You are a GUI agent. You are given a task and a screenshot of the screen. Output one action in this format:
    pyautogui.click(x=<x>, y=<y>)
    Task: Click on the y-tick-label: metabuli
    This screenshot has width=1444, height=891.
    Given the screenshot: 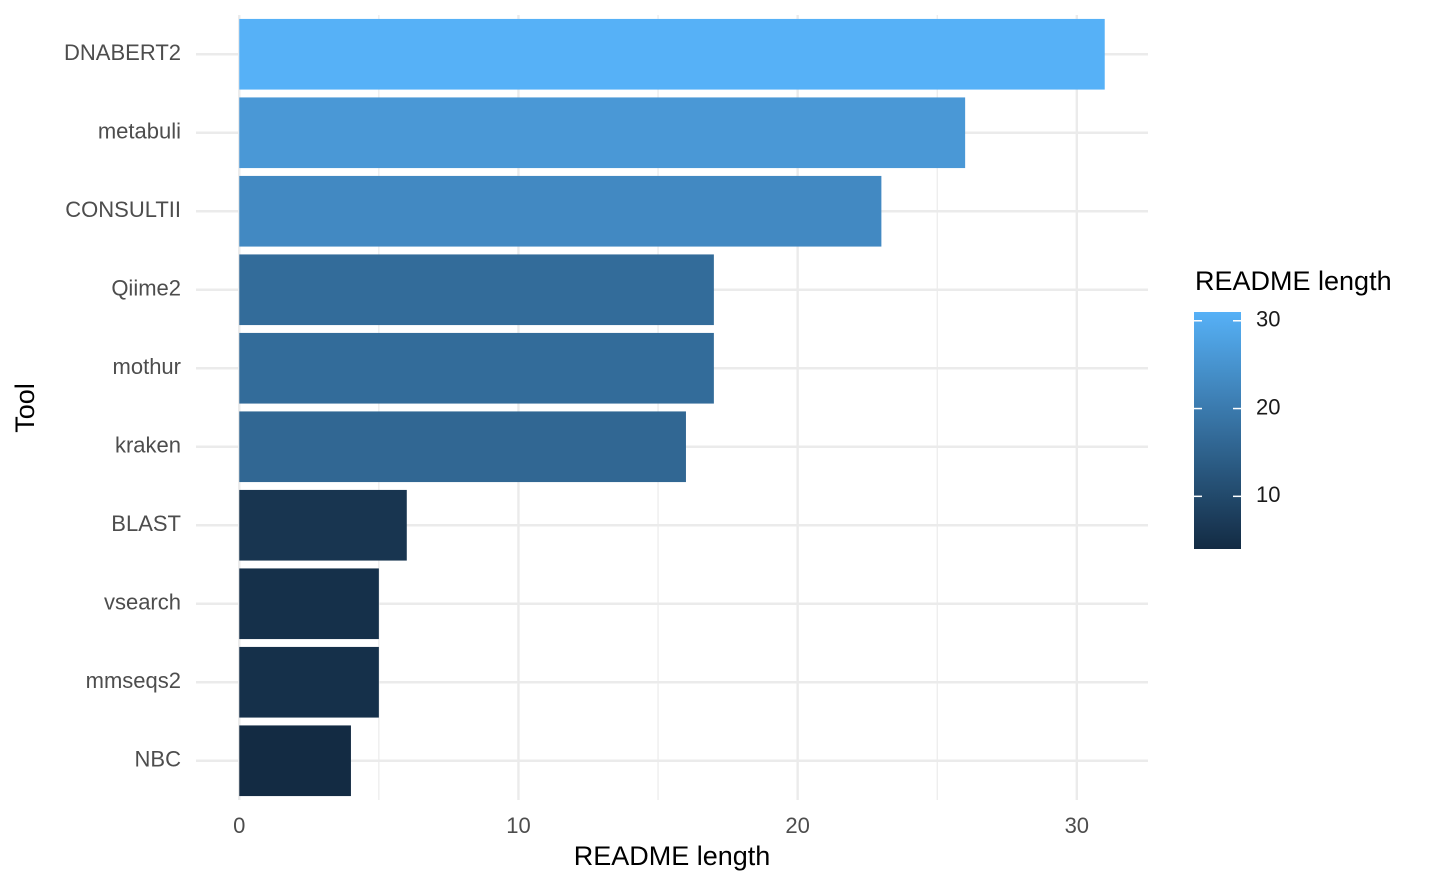 What is the action you would take?
    pyautogui.click(x=139, y=131)
    